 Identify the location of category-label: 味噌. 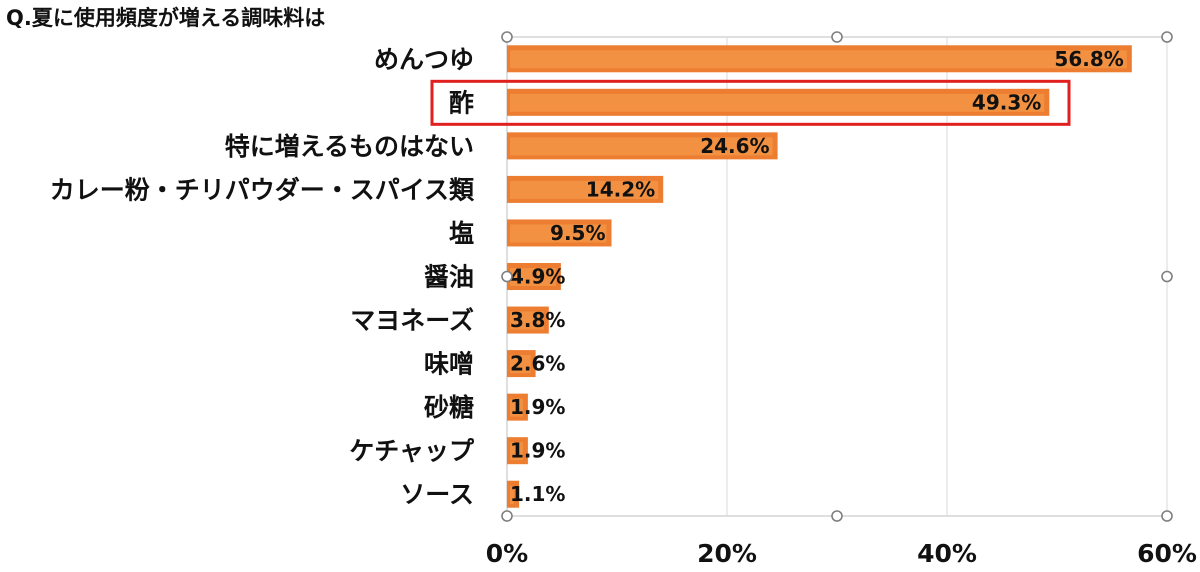
(449, 364).